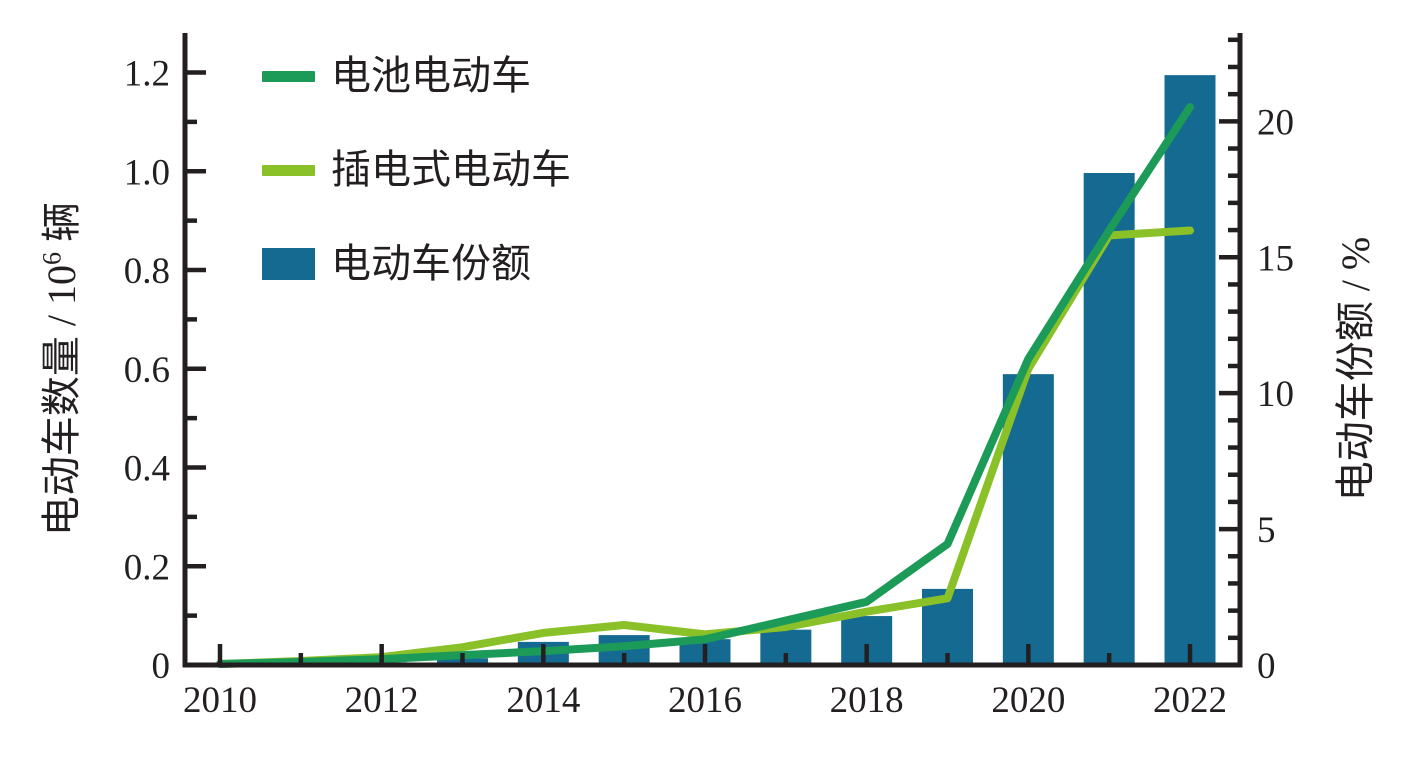 This screenshot has height=767, width=1428. What do you see at coordinates (1190, 700) in the screenshot?
I see `x-tick-label: 2022` at bounding box center [1190, 700].